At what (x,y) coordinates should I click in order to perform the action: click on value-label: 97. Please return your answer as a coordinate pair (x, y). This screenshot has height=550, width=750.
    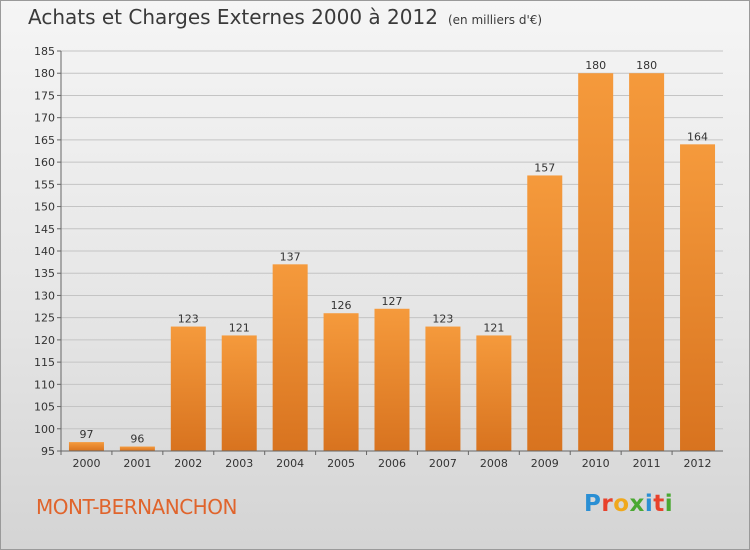
    Looking at the image, I should click on (86, 434).